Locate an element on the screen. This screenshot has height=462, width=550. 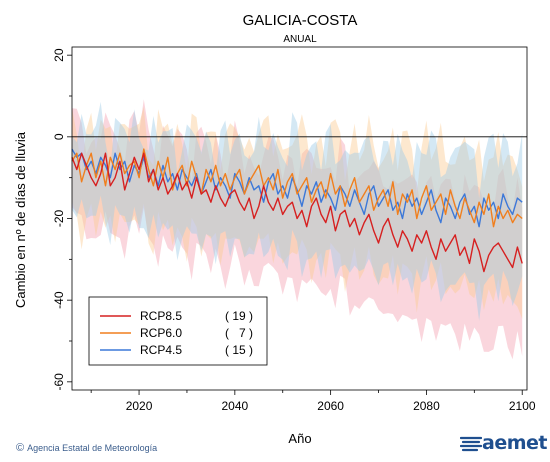
legend-count-rcp60: ( 7 ) is located at coordinates (239, 333).